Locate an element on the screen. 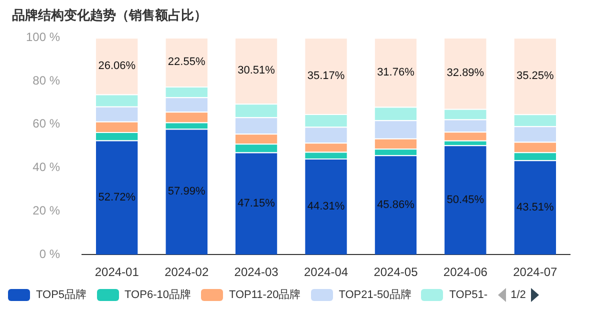  data-label: 22.55% is located at coordinates (187, 62).